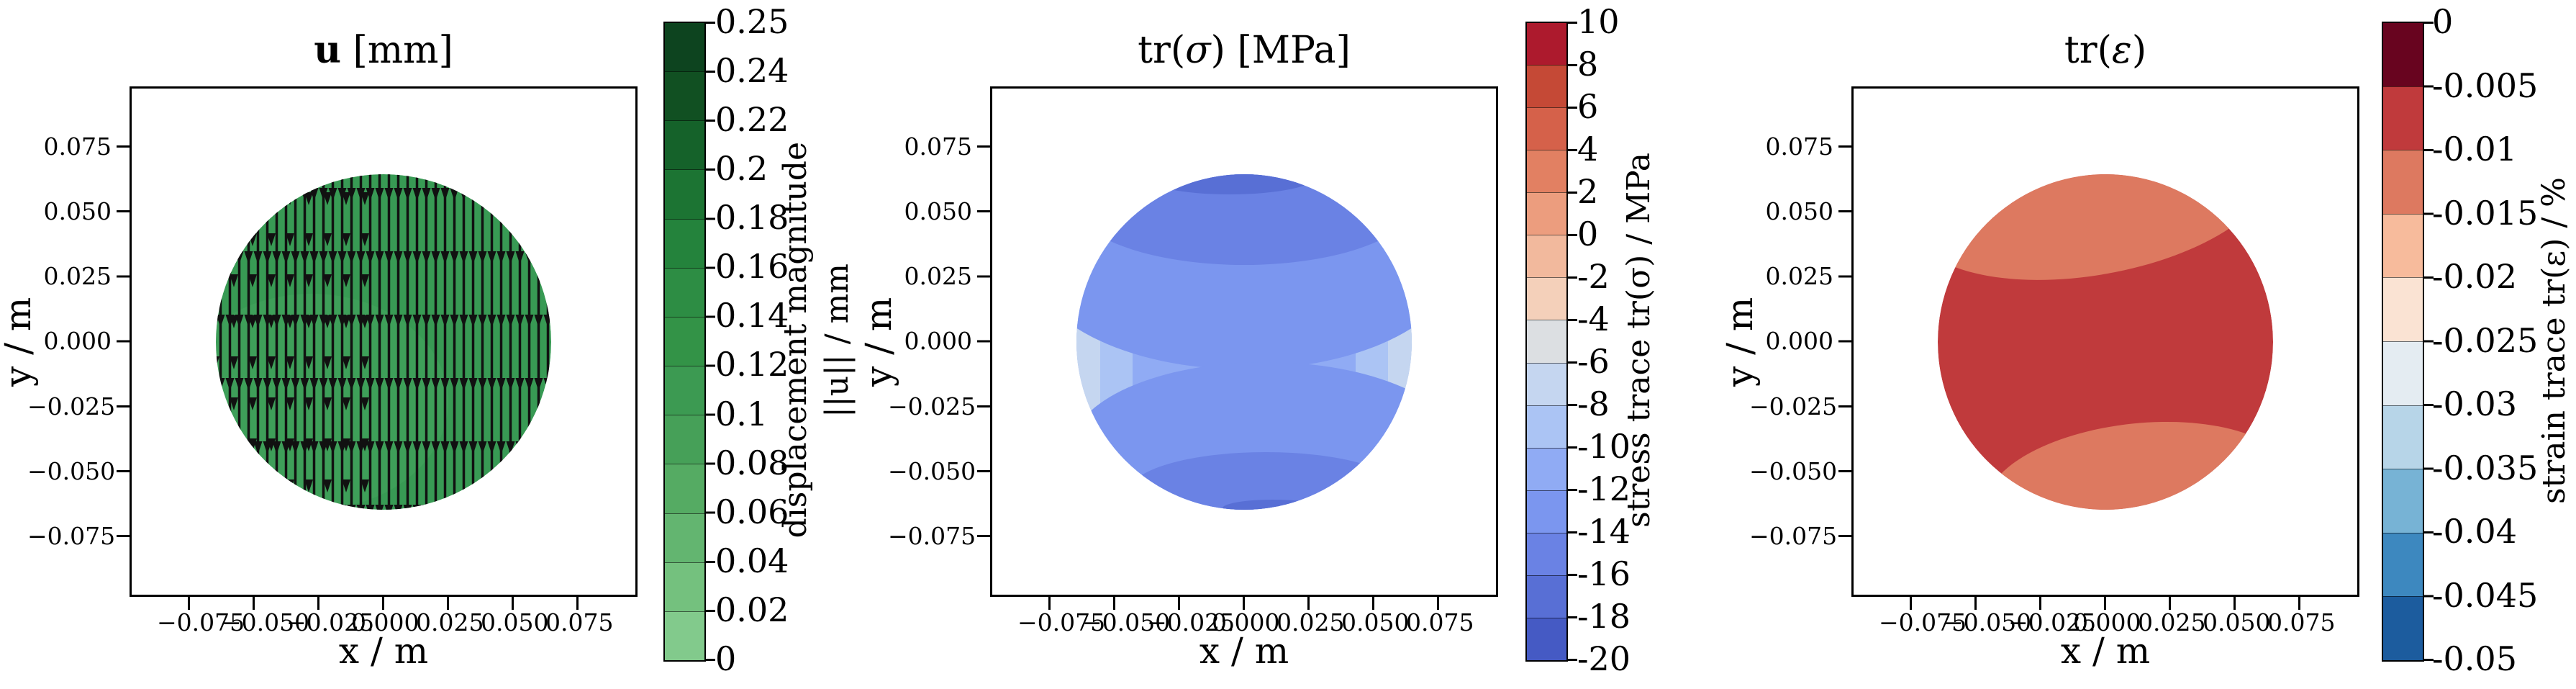 The width and height of the screenshot is (2576, 689). I want to click on y-tick-labels: 0.075 0.050 0.025 0.000 −0.025 −0.050 −0.075, so click(71, 342).